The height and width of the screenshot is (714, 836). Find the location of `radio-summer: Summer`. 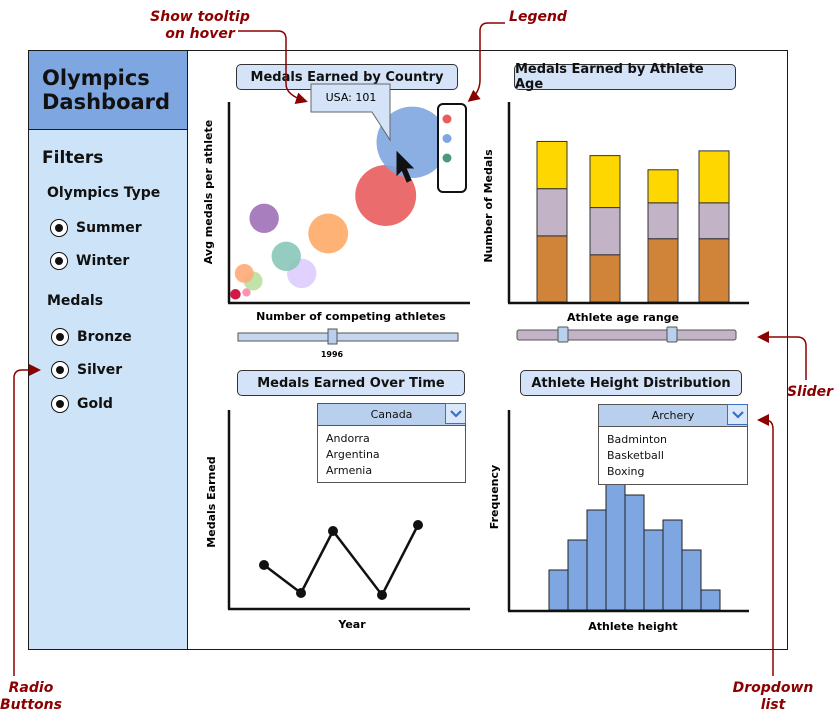

radio-summer: Summer is located at coordinates (96, 228).